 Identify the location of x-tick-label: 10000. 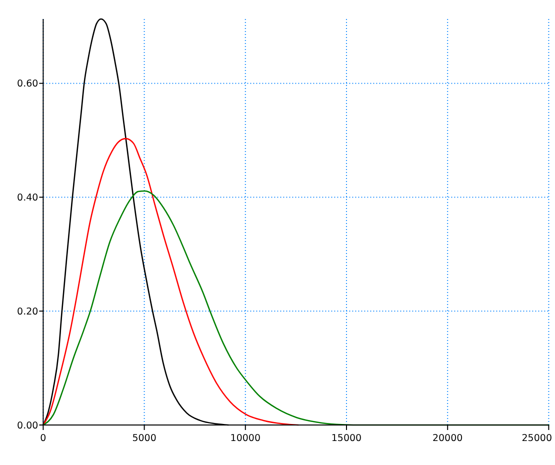
(245, 438).